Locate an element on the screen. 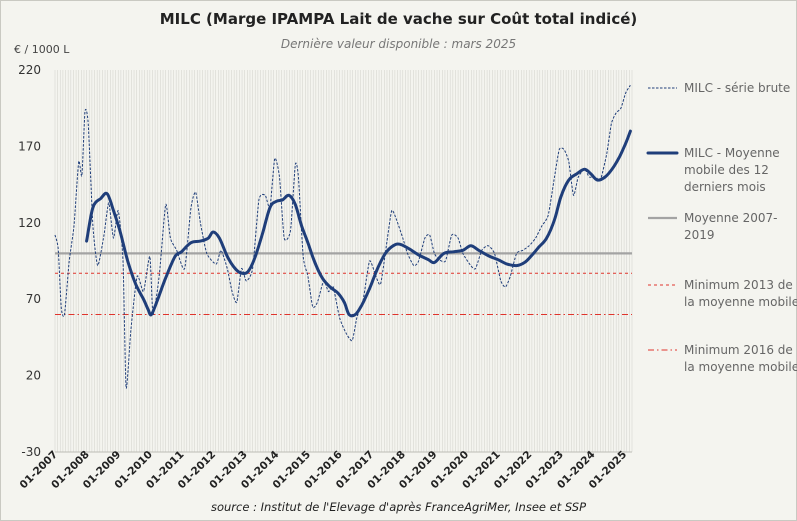 The image size is (797, 521). y-tick-labels: -30 20 70 120 170 220 is located at coordinates (29, 261).